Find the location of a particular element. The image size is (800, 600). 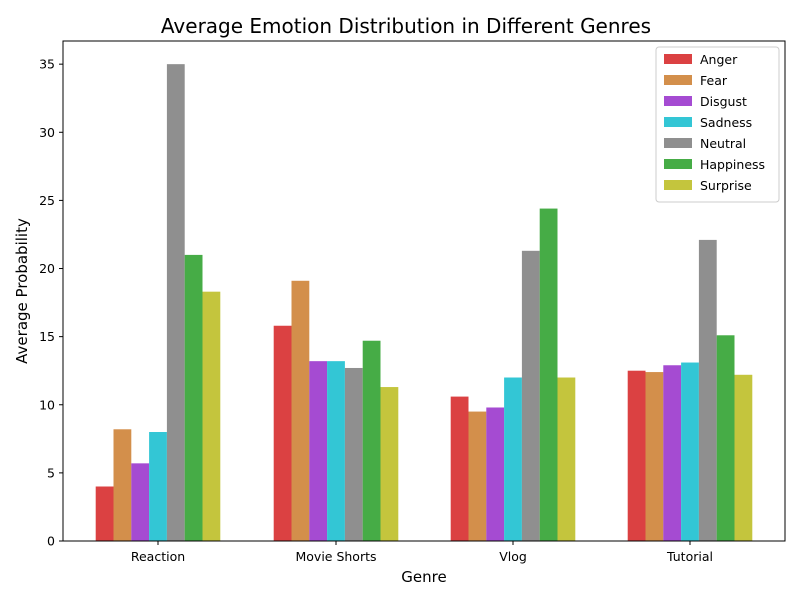

bar-fear-reaction is located at coordinates (122, 485).